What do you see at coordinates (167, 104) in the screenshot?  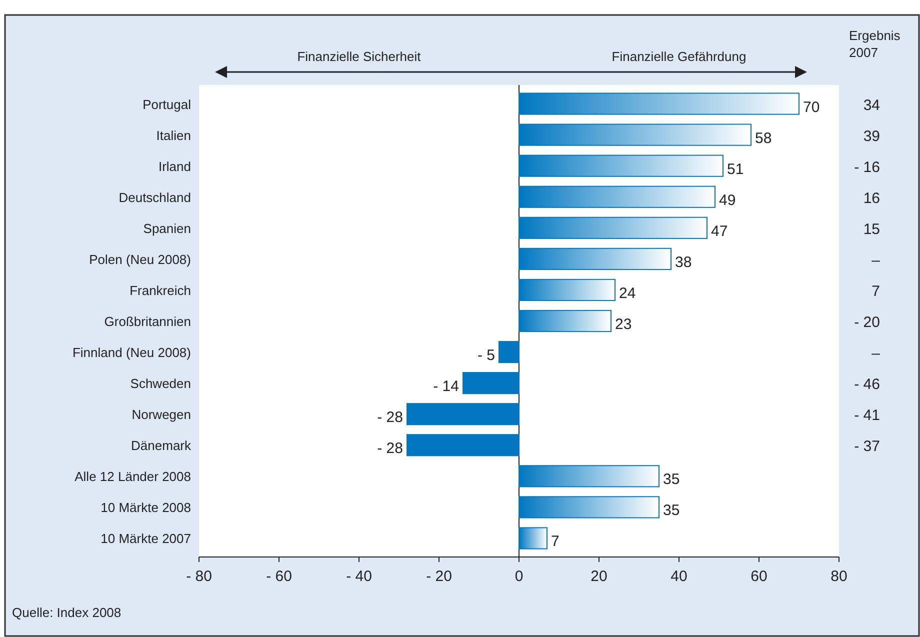 I see `y-tick-label: Portugal` at bounding box center [167, 104].